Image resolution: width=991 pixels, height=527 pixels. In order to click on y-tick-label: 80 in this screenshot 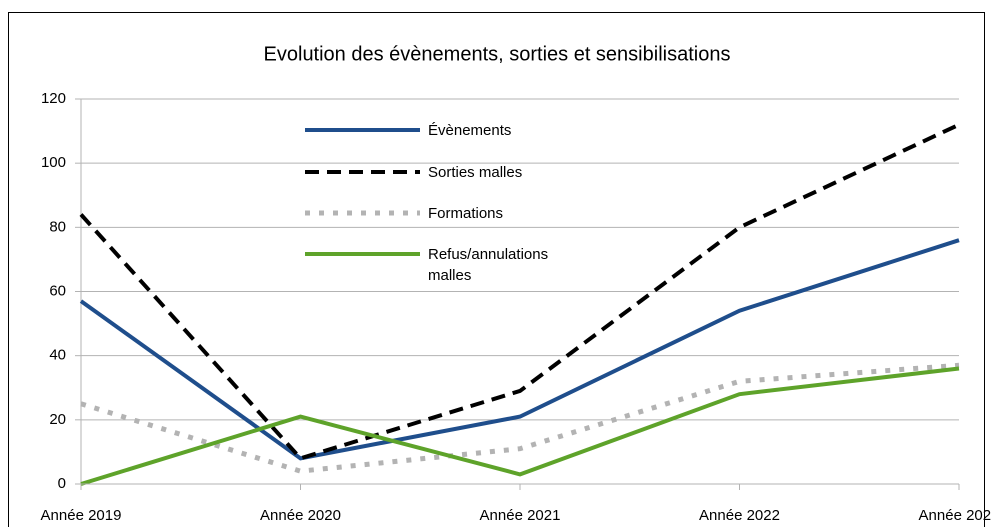, I will do `click(57, 226)`.